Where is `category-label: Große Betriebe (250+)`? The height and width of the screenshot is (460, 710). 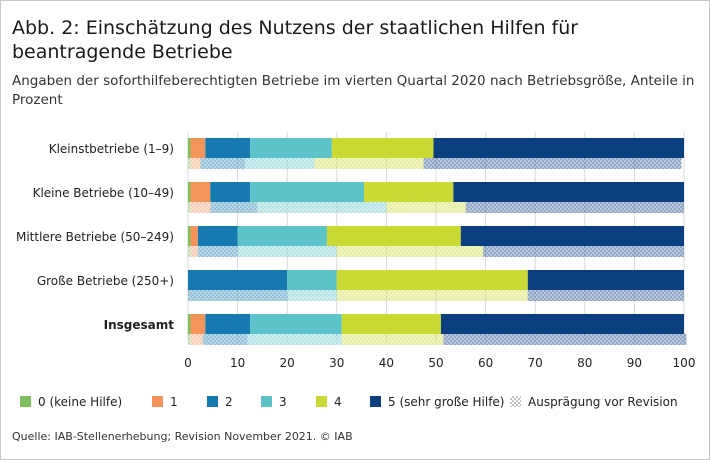
category-label: Große Betriebe (250+) is located at coordinates (105, 281).